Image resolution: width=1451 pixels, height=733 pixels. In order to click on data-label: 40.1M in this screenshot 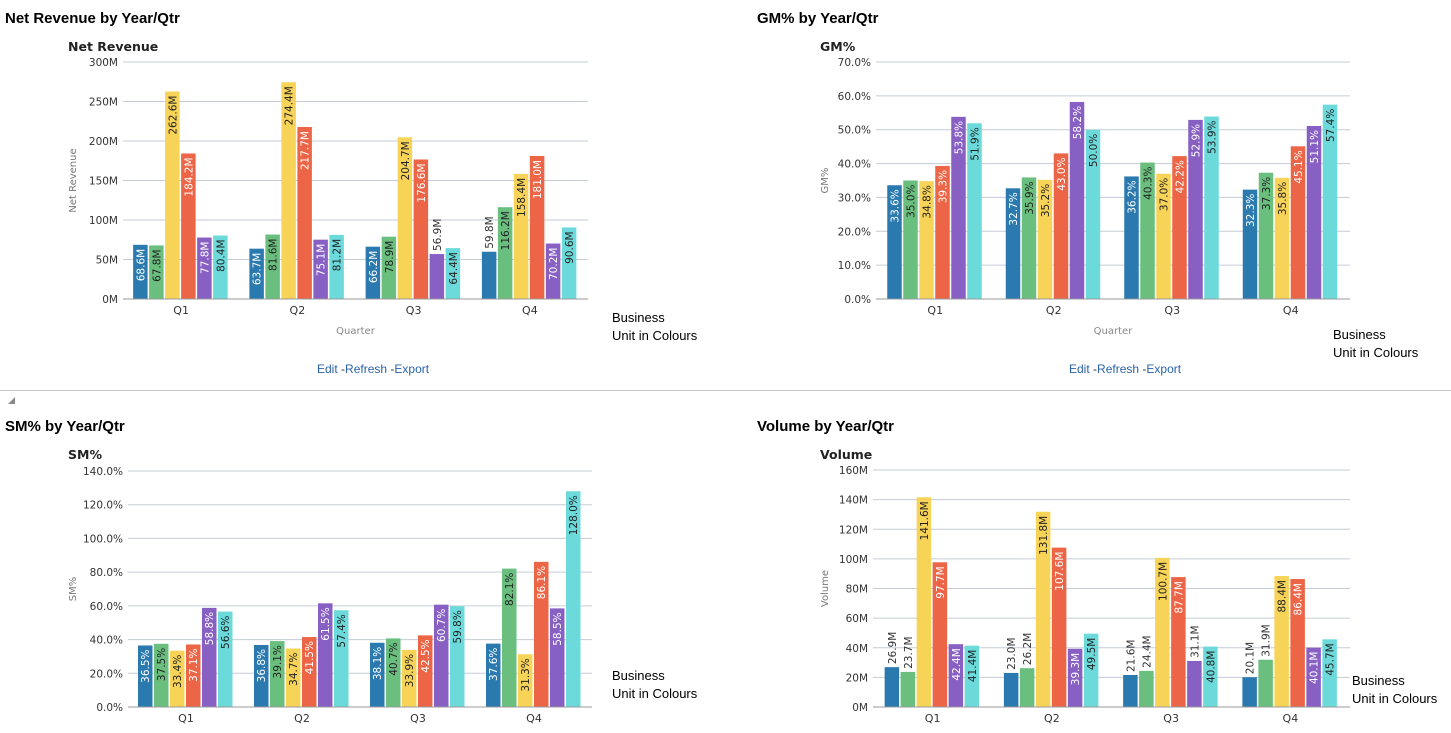, I will do `click(1315, 668)`.